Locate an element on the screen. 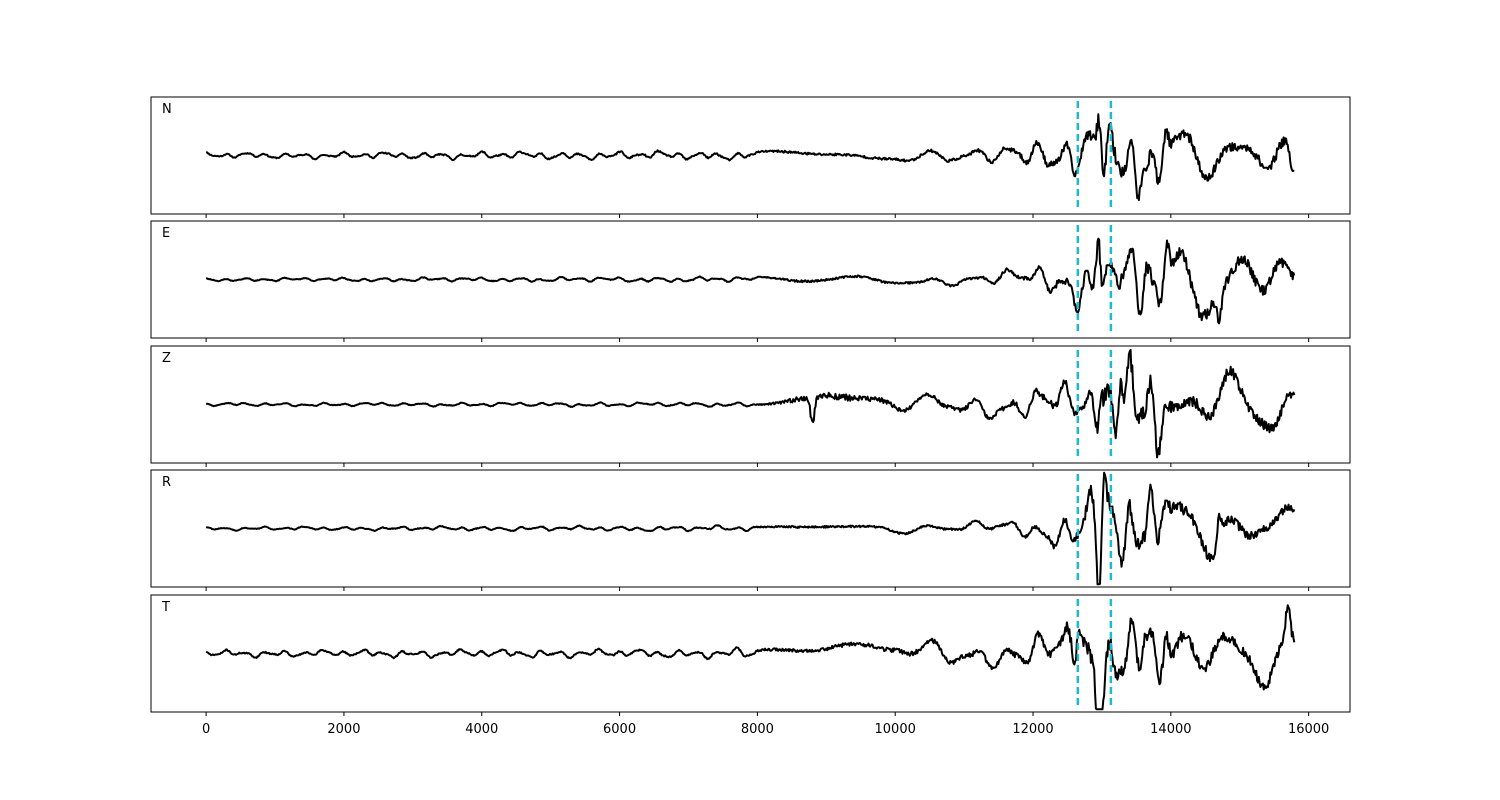 This screenshot has height=800, width=1500. channel-label-z: Z is located at coordinates (166, 358).